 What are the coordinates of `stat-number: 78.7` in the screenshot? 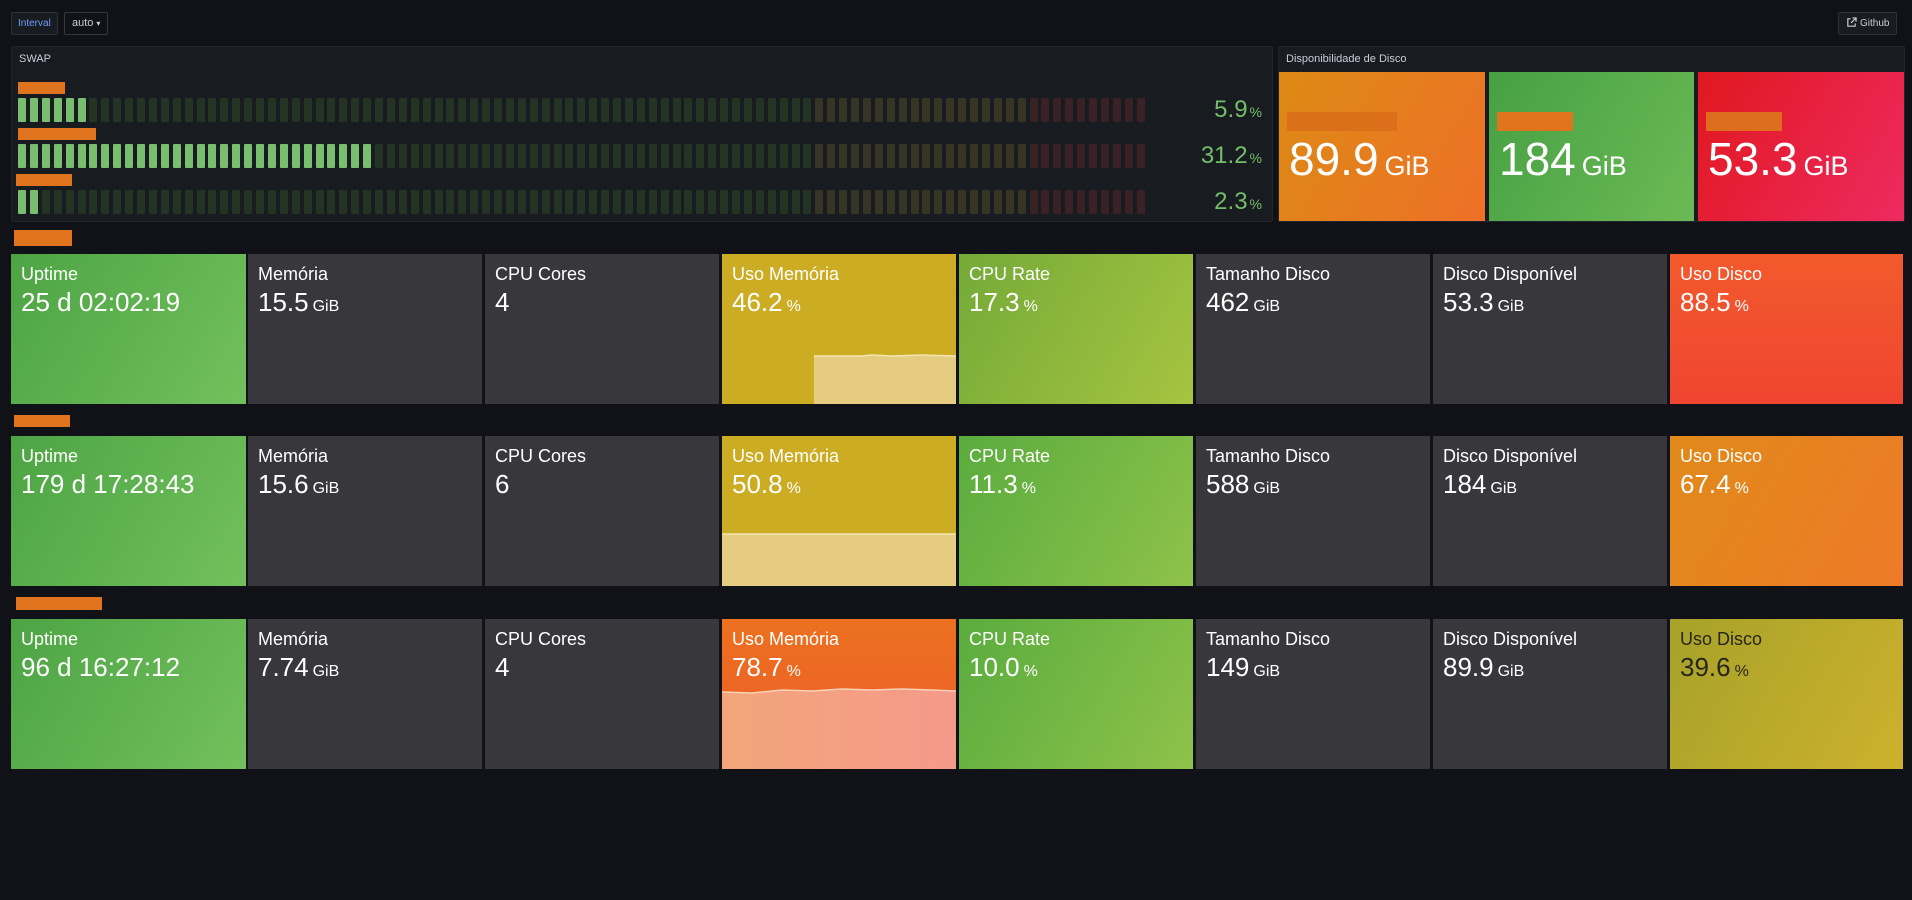 It's located at (757, 667).